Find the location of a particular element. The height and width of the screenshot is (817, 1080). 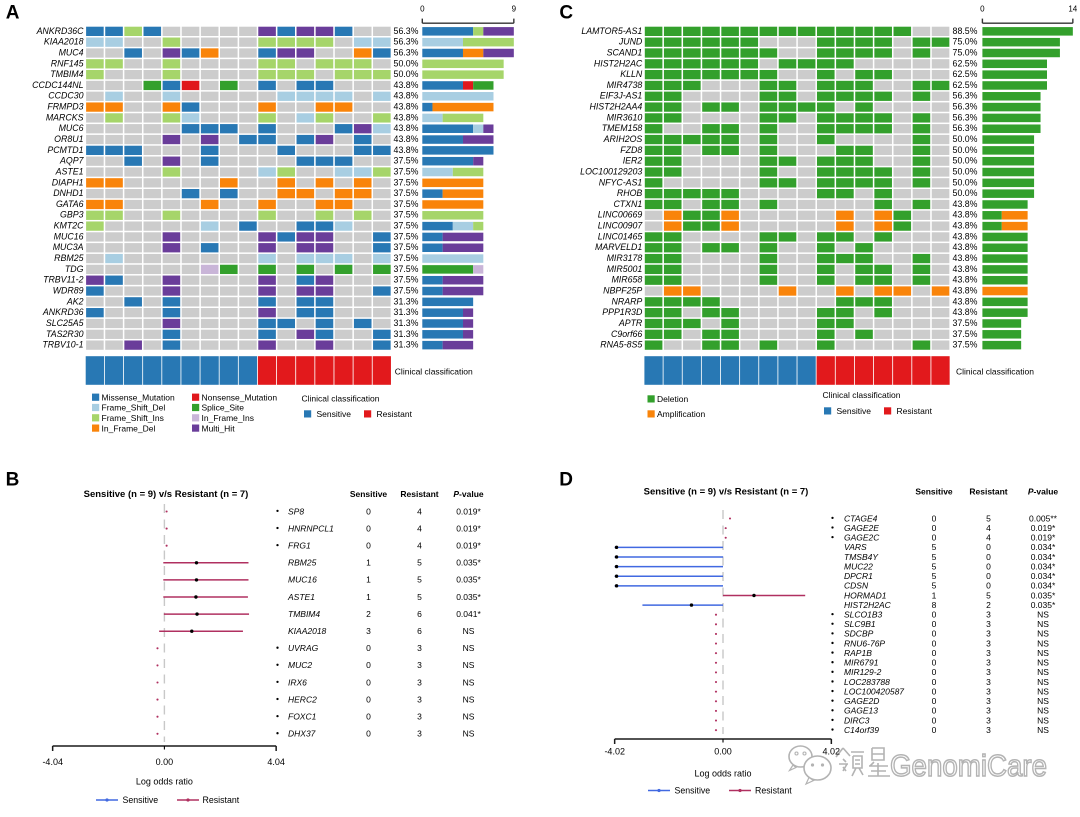

svg-text: C14orf39 is located at coordinates (861, 730).